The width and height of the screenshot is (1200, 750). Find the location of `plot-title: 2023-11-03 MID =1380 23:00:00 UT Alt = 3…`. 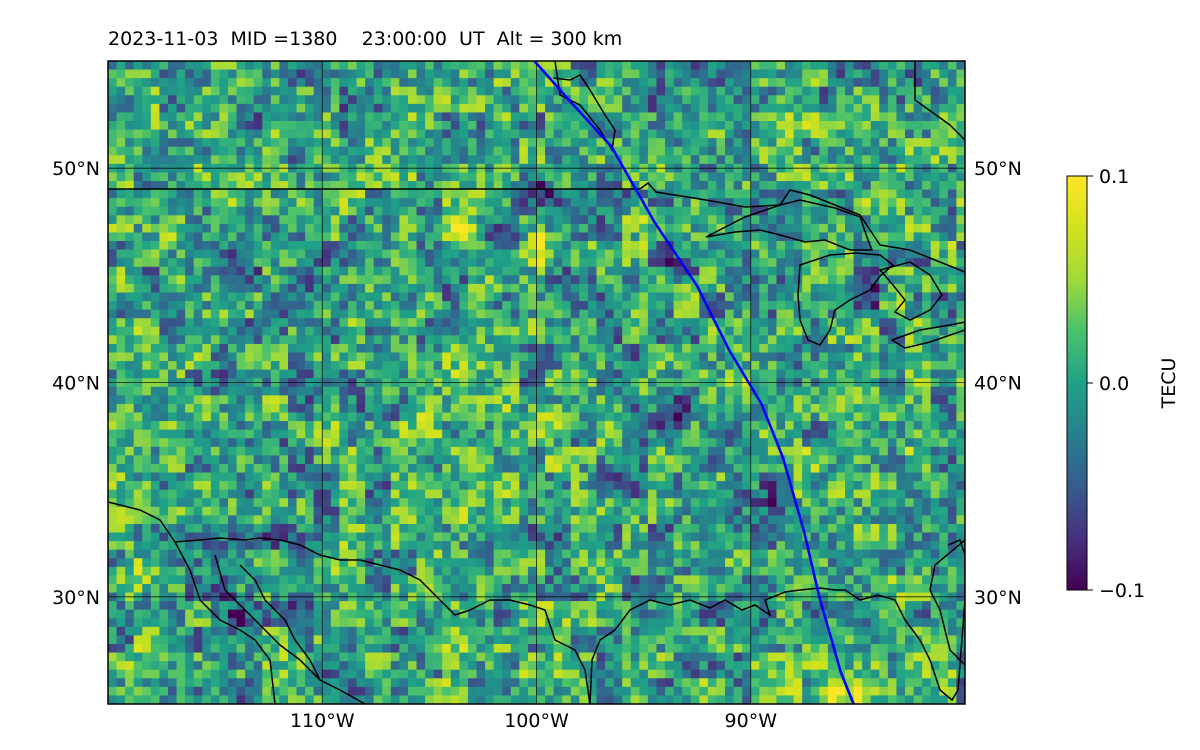

plot-title: 2023-11-03 MID =1380 23:00:00 UT Alt = 3… is located at coordinates (365, 39).